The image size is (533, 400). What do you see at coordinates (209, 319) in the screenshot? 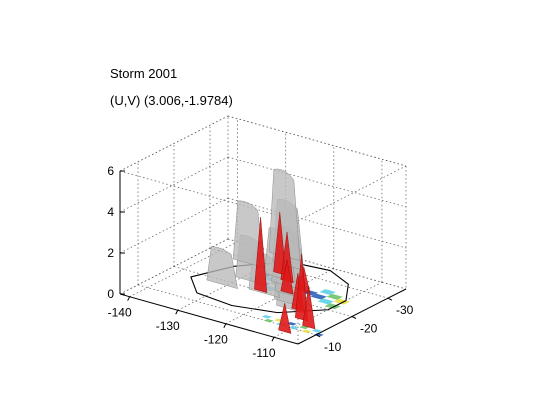
I see `x-axis-line` at bounding box center [209, 319].